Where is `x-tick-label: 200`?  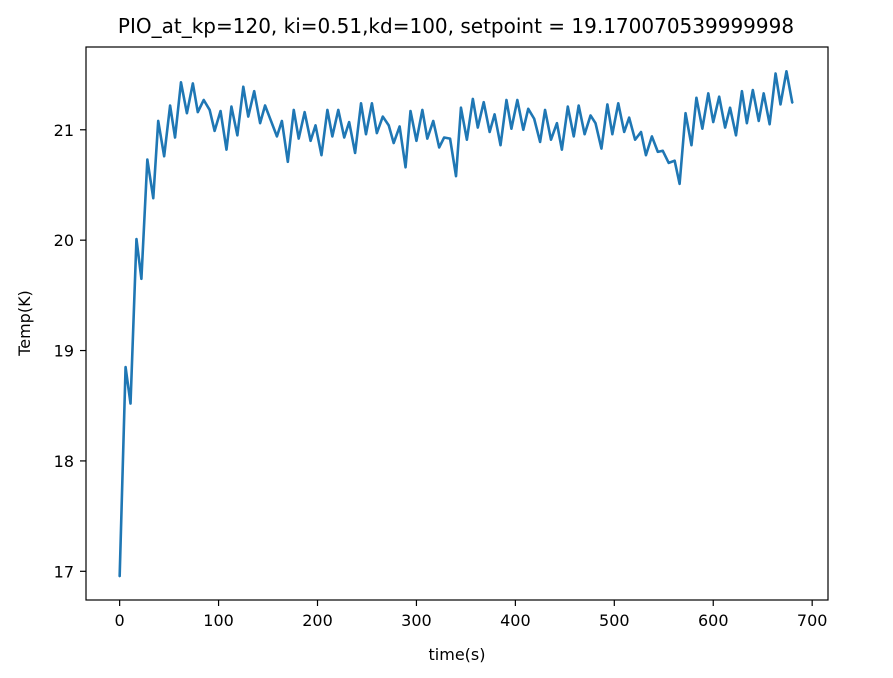
x-tick-label: 200 is located at coordinates (317, 620).